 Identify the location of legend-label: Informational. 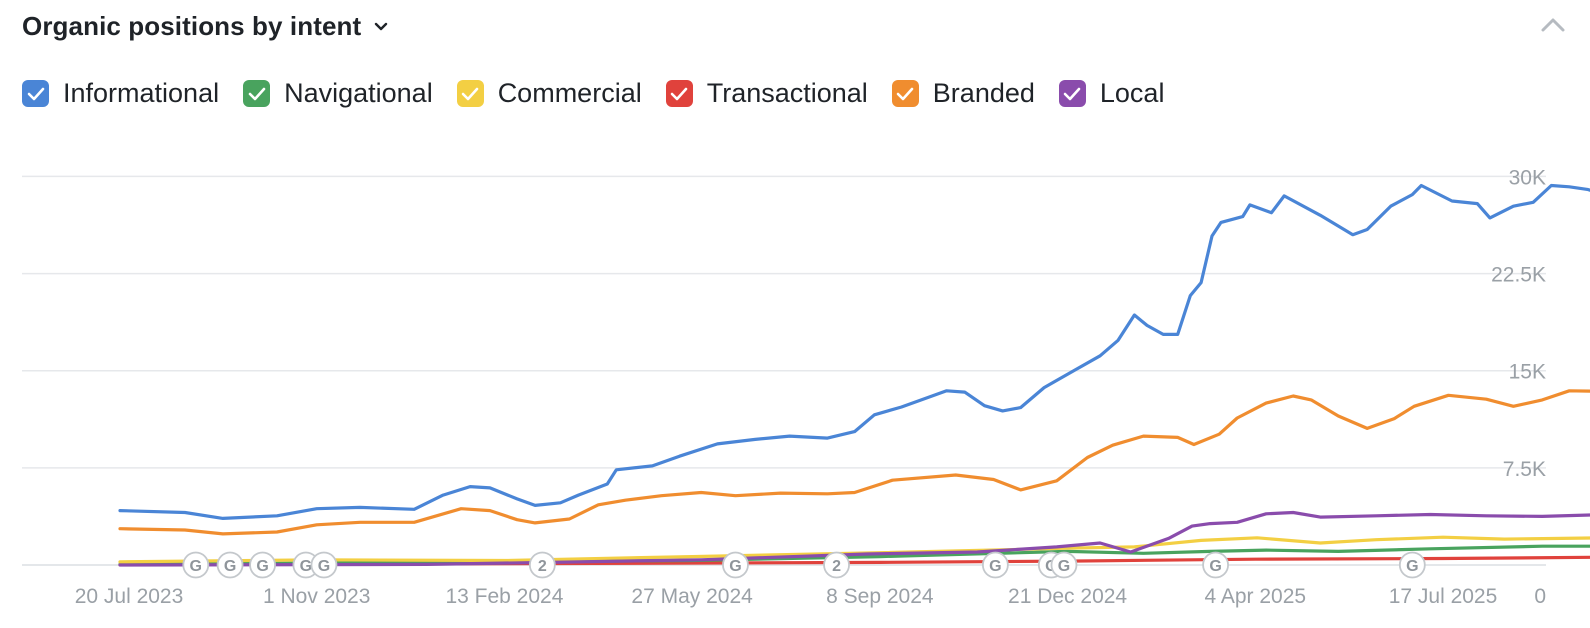
(141, 93).